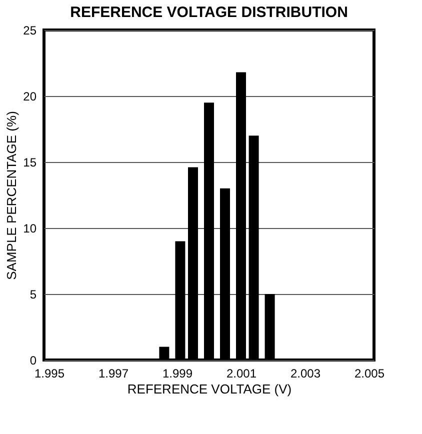 This screenshot has height=434, width=422. I want to click on x-tick-label: 2.001, so click(241, 373).